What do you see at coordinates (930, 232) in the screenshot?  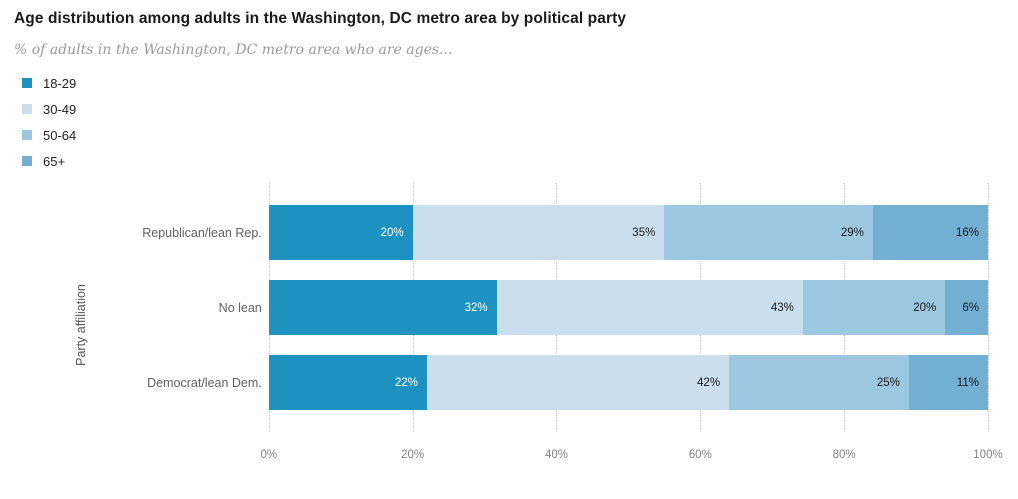 I see `bar-segment: 16%` at bounding box center [930, 232].